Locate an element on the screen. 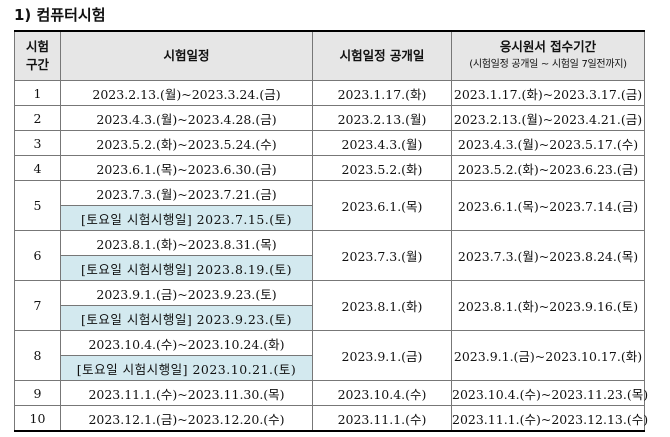  exam-schedule: 2023.4.3.(월)~2023.4.28.(금) is located at coordinates (186, 118).